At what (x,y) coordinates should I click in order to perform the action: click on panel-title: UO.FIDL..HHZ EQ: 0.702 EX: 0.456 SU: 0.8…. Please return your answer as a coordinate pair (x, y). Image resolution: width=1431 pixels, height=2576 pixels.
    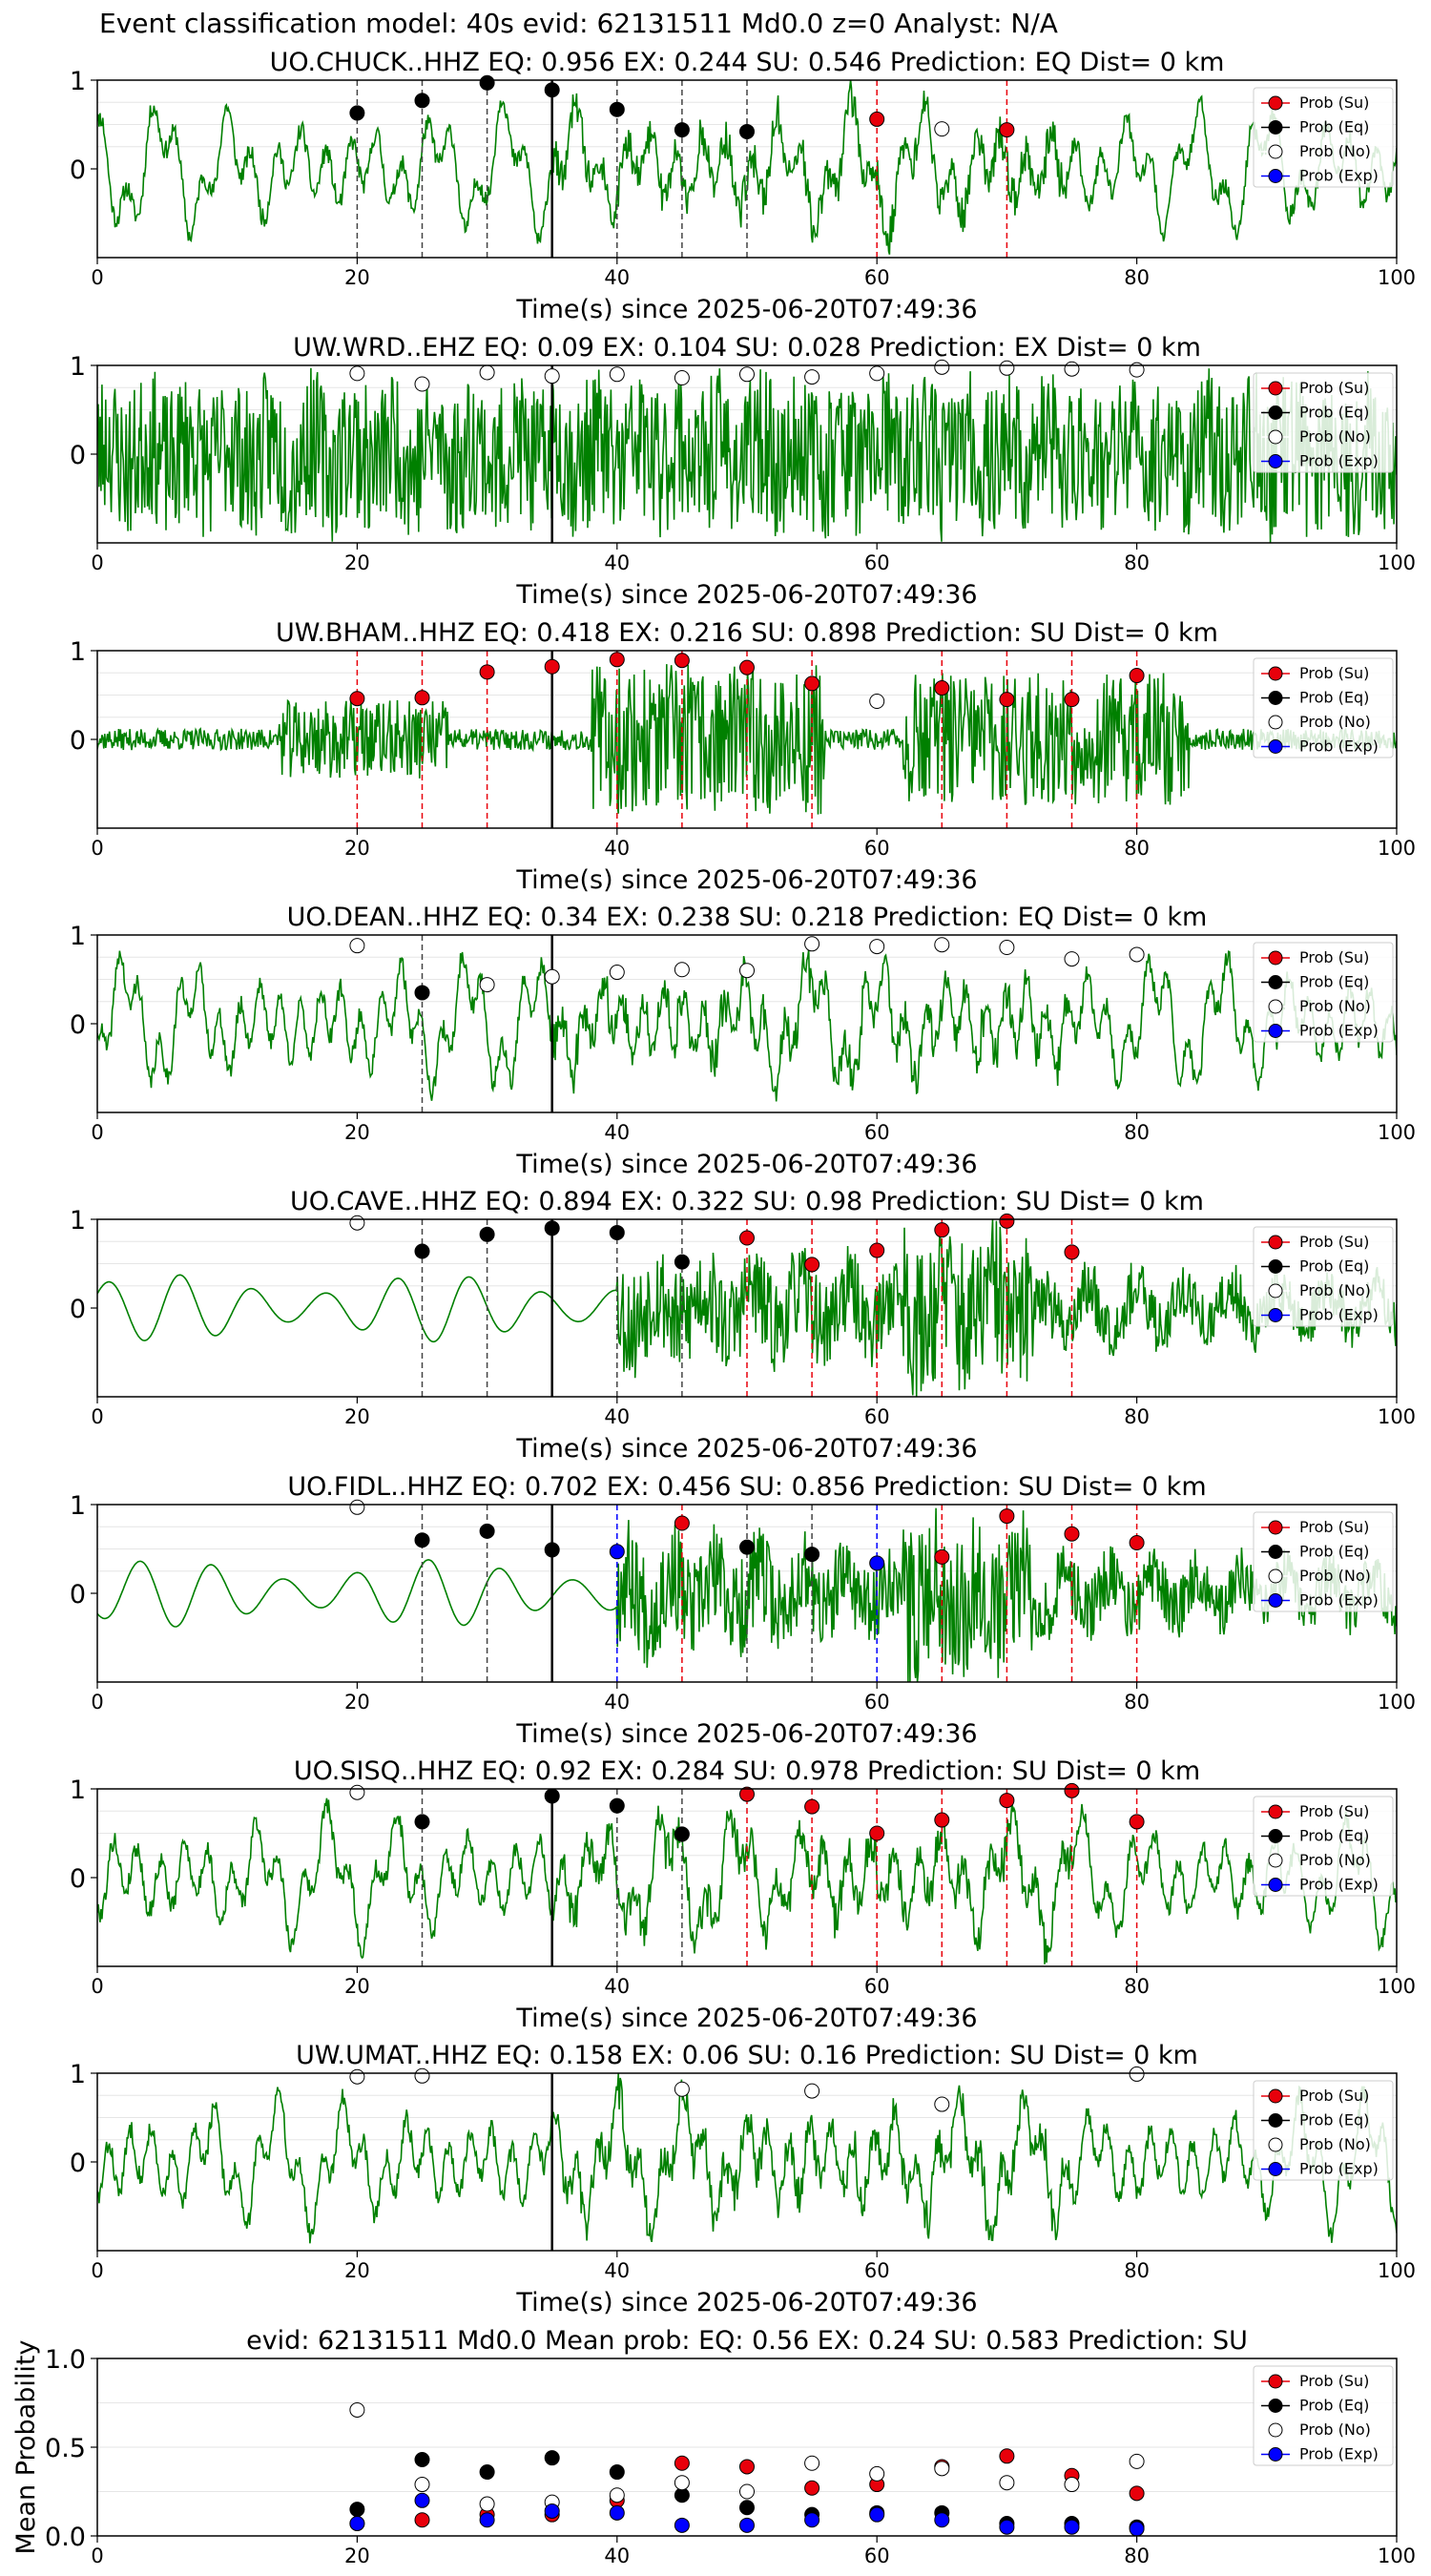
    Looking at the image, I should click on (746, 1487).